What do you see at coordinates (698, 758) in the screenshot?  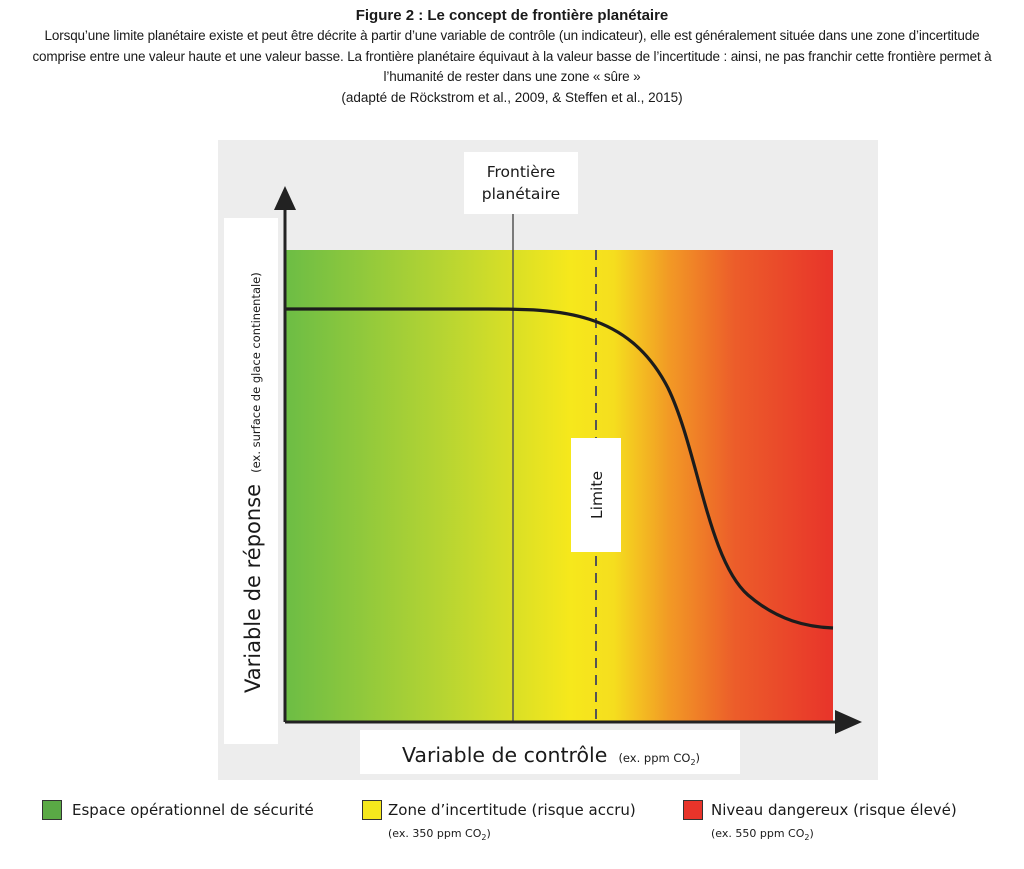 I see `x-axis-example-close: )` at bounding box center [698, 758].